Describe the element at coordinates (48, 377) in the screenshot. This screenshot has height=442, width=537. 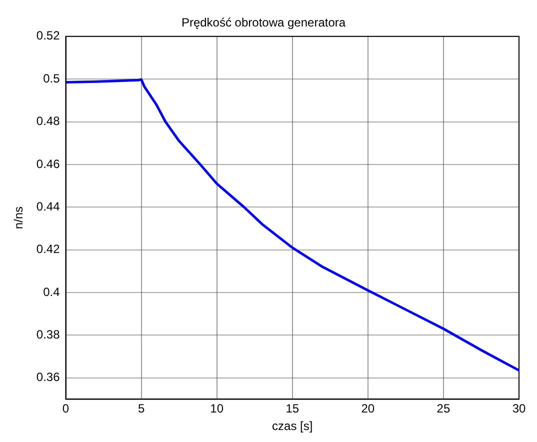
I see `y-tick-label: 0.36` at that location.